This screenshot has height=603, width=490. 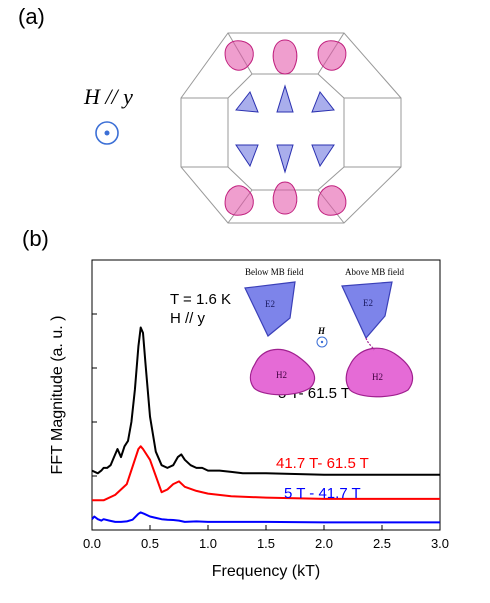 I want to click on x-ticks: 0.0 0.5 1.0 1.5 2.0 2.5 3.0, so click(x=266, y=538).